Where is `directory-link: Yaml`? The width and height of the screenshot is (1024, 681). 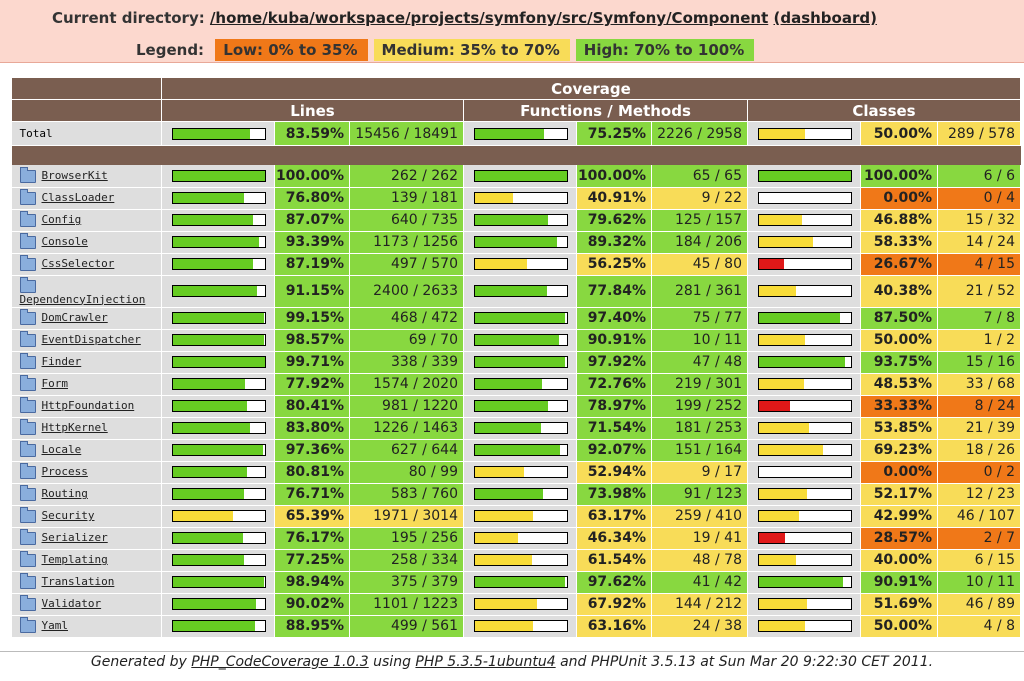
directory-link: Yaml is located at coordinates (55, 626).